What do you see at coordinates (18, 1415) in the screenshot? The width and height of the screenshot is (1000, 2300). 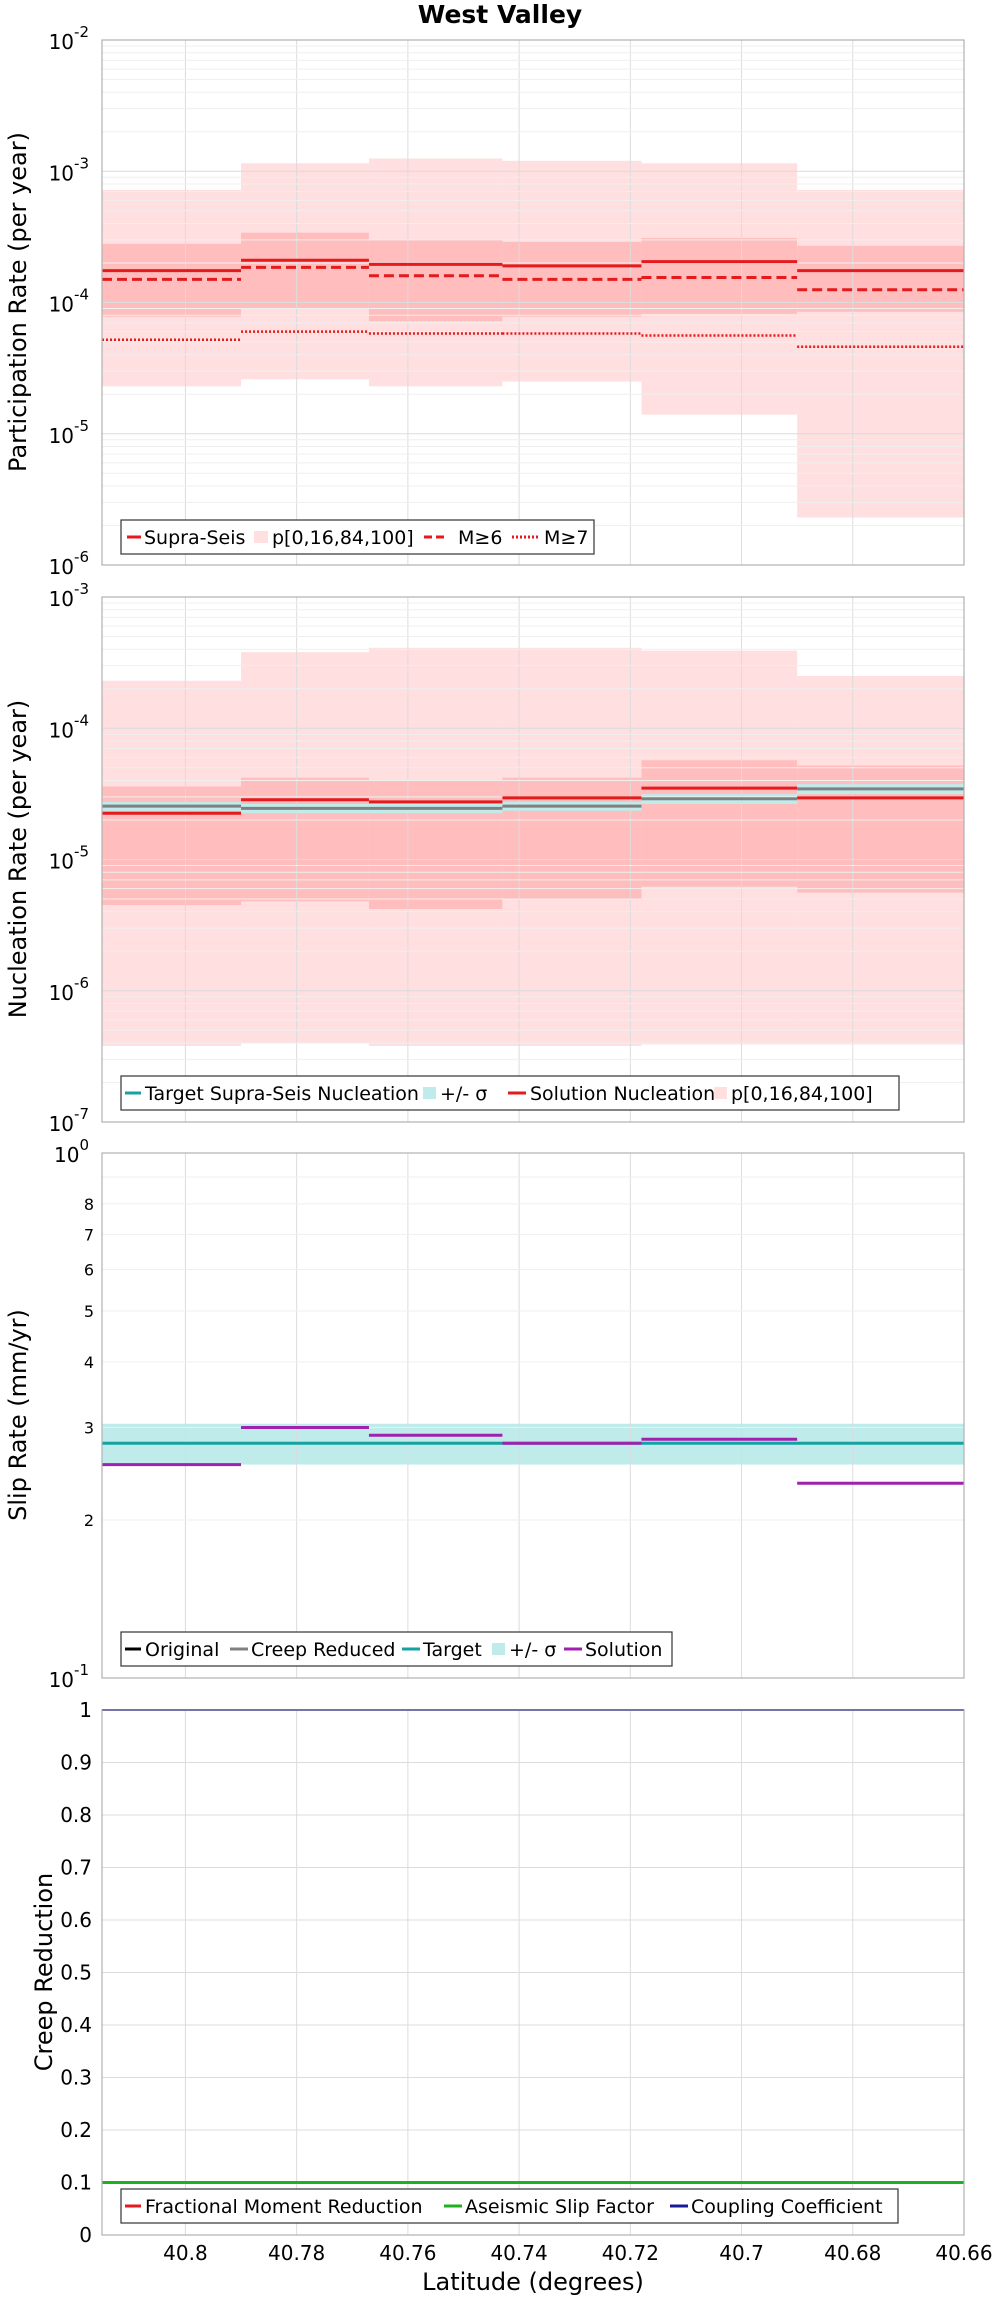 I see `slip-rate-y-label: Slip Rate (mm/yr)` at bounding box center [18, 1415].